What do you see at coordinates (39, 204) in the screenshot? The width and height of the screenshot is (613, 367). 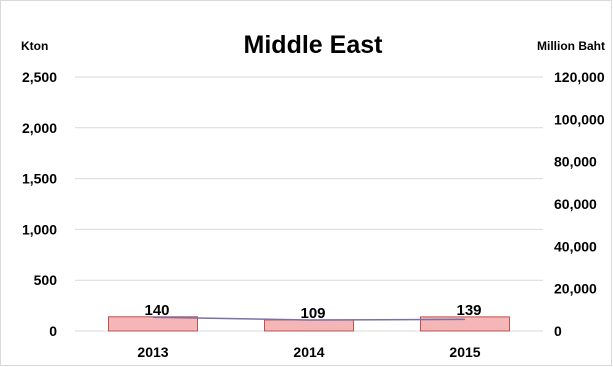 I see `left-axis-ticks: 0 500 1,000 1,500 2,000 2,500` at bounding box center [39, 204].